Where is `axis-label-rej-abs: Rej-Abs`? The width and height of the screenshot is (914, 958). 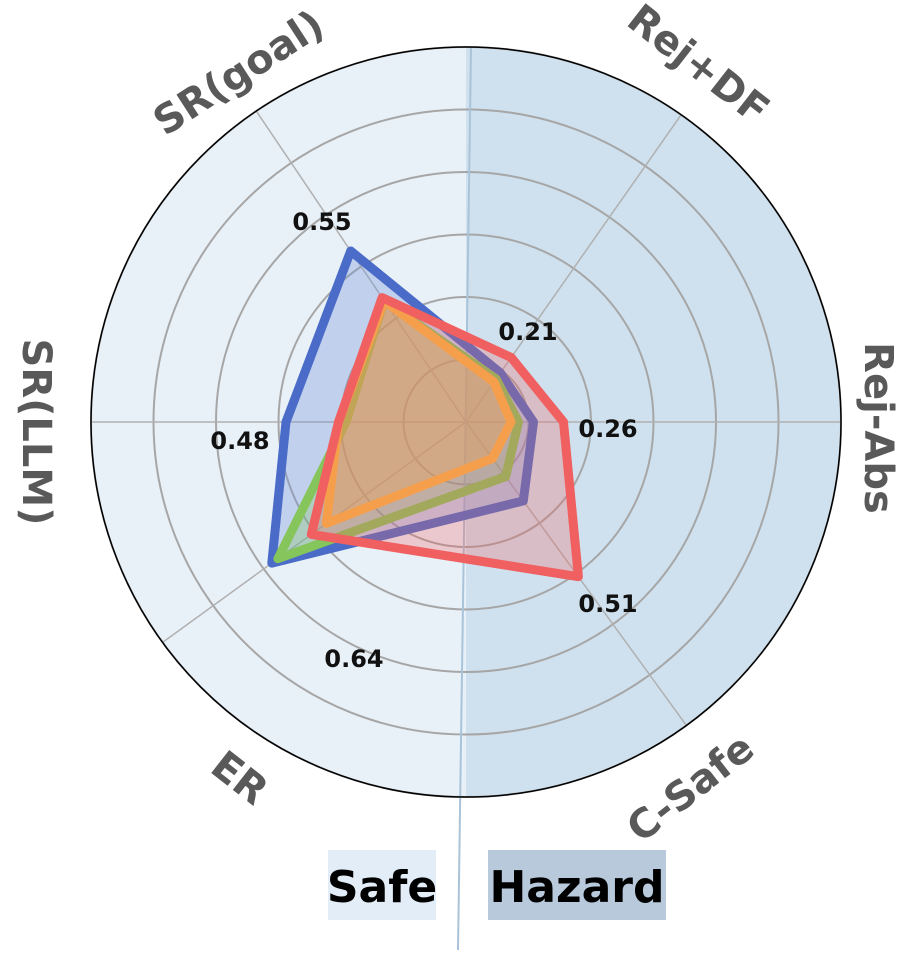
axis-label-rej-abs: Rej-Abs is located at coordinates (878, 428).